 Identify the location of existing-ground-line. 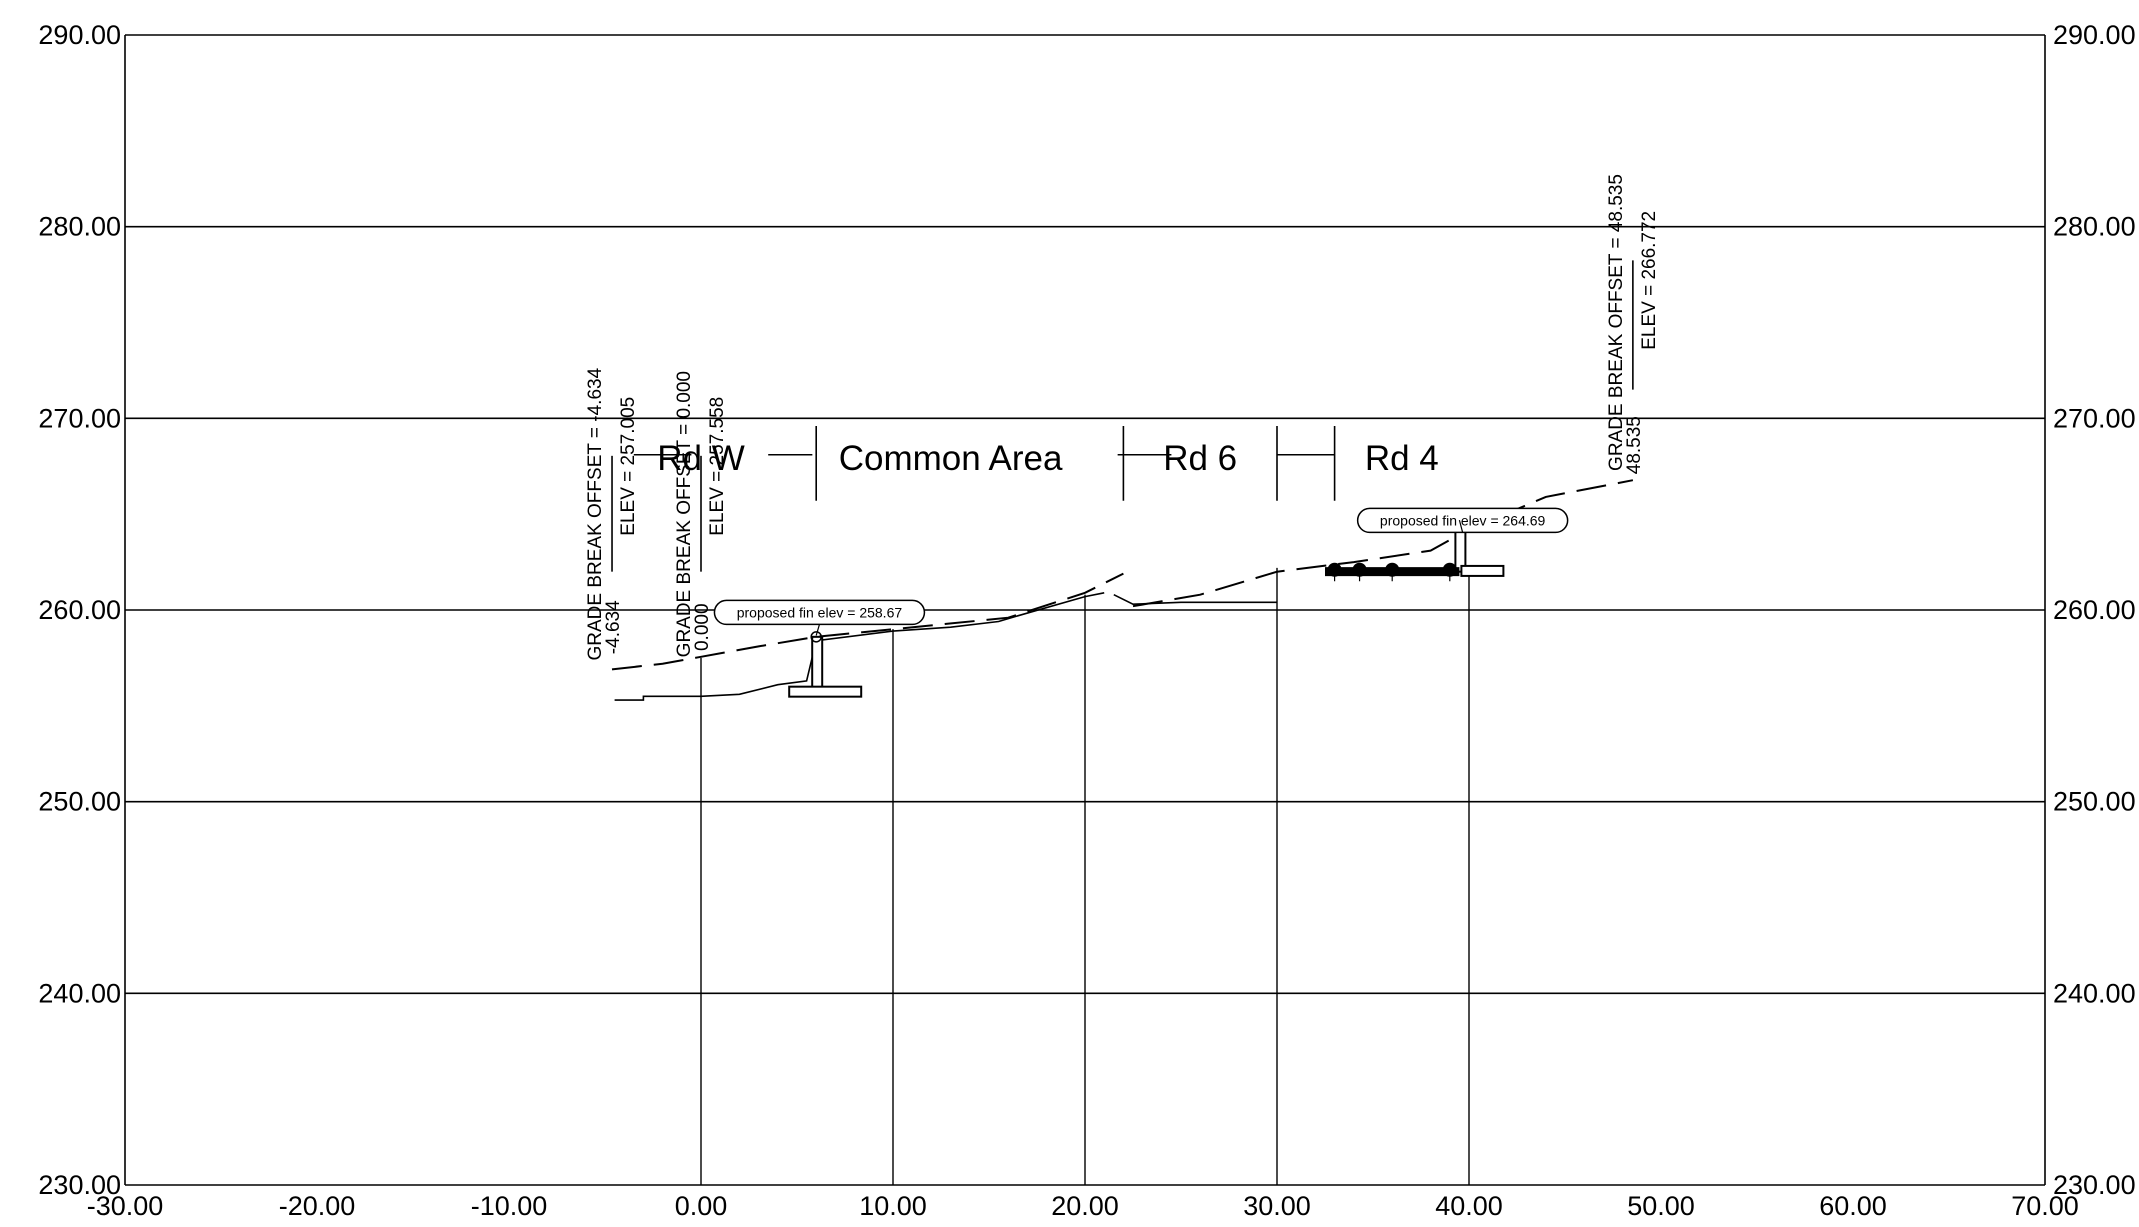
(1195, 599).